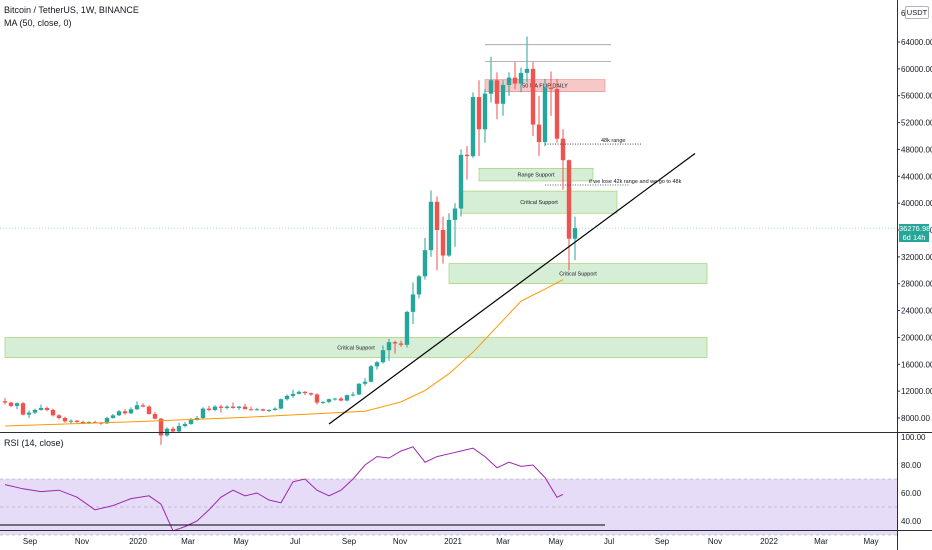  I want to click on ma-legend: MA (50, close, 0), so click(38, 23).